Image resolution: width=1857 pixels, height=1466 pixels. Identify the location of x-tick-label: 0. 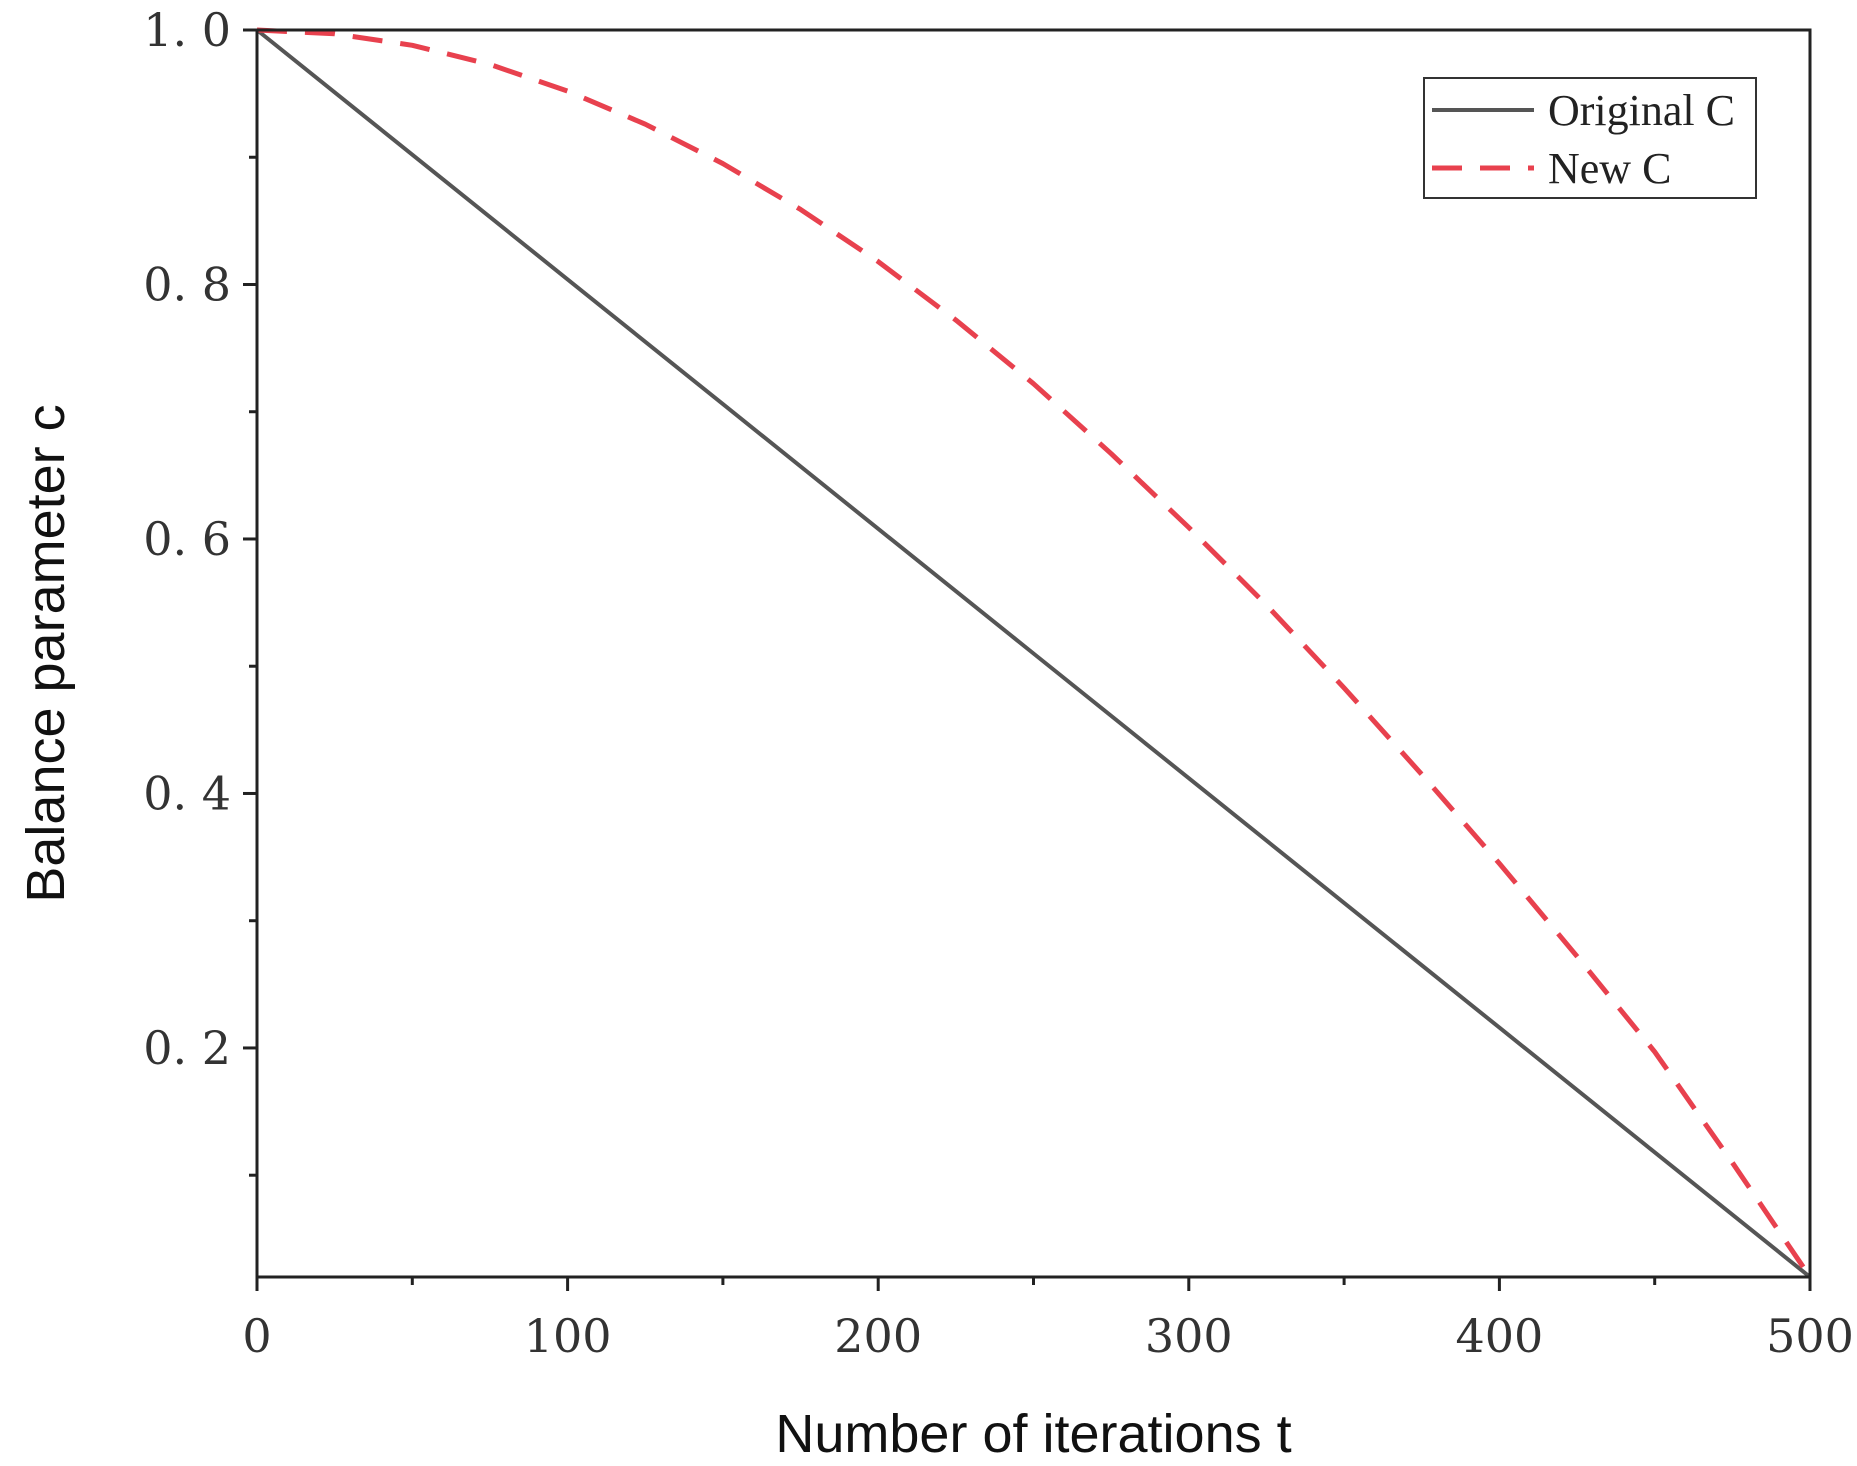
(256, 1336).